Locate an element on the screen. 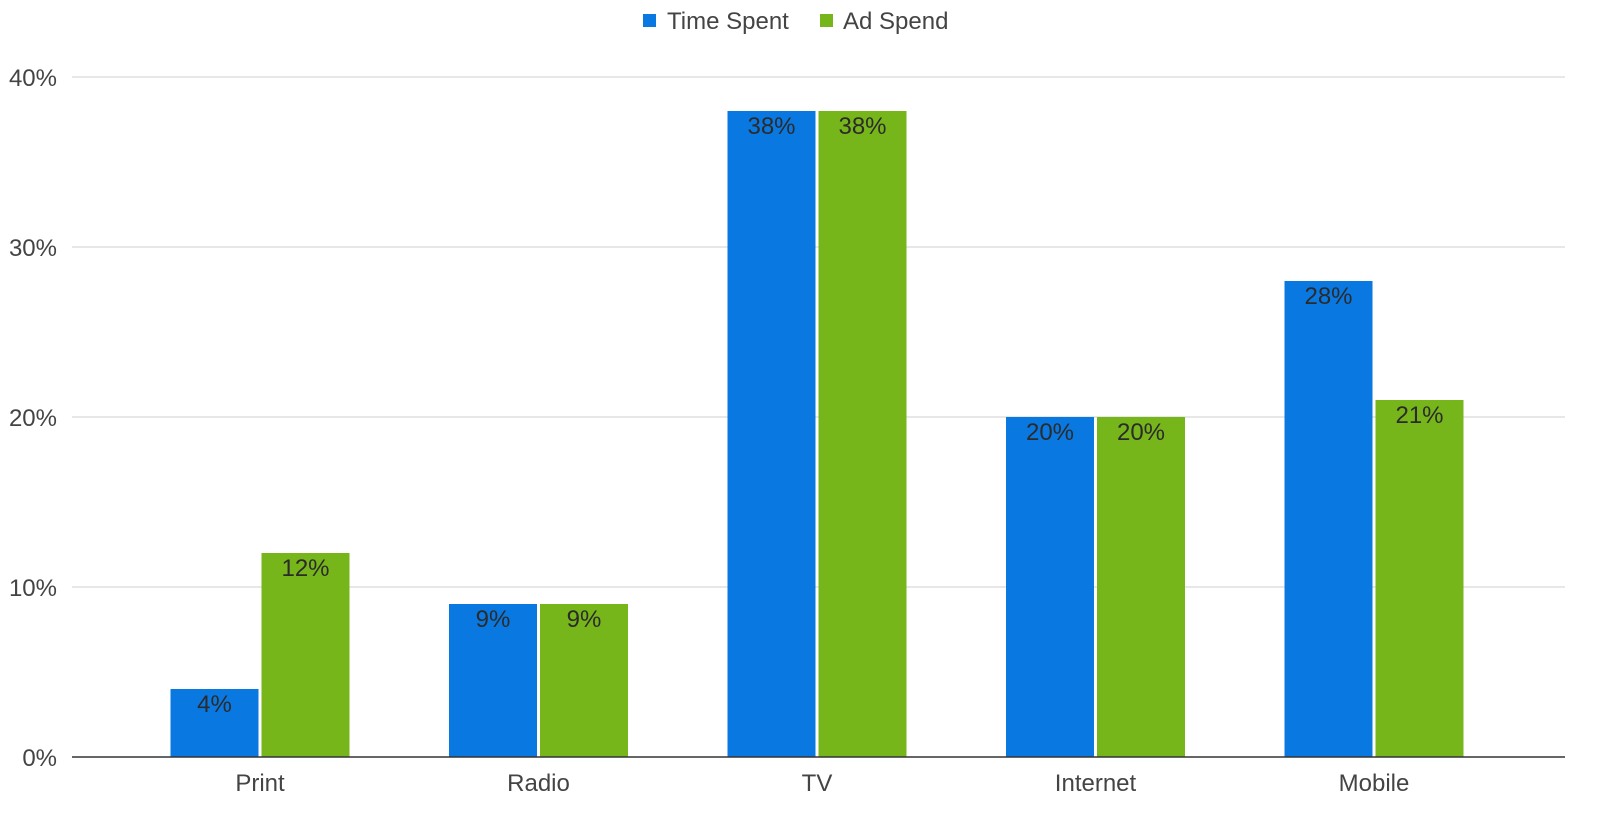 This screenshot has width=1600, height=818. bar-ad-spend-radio is located at coordinates (584, 680).